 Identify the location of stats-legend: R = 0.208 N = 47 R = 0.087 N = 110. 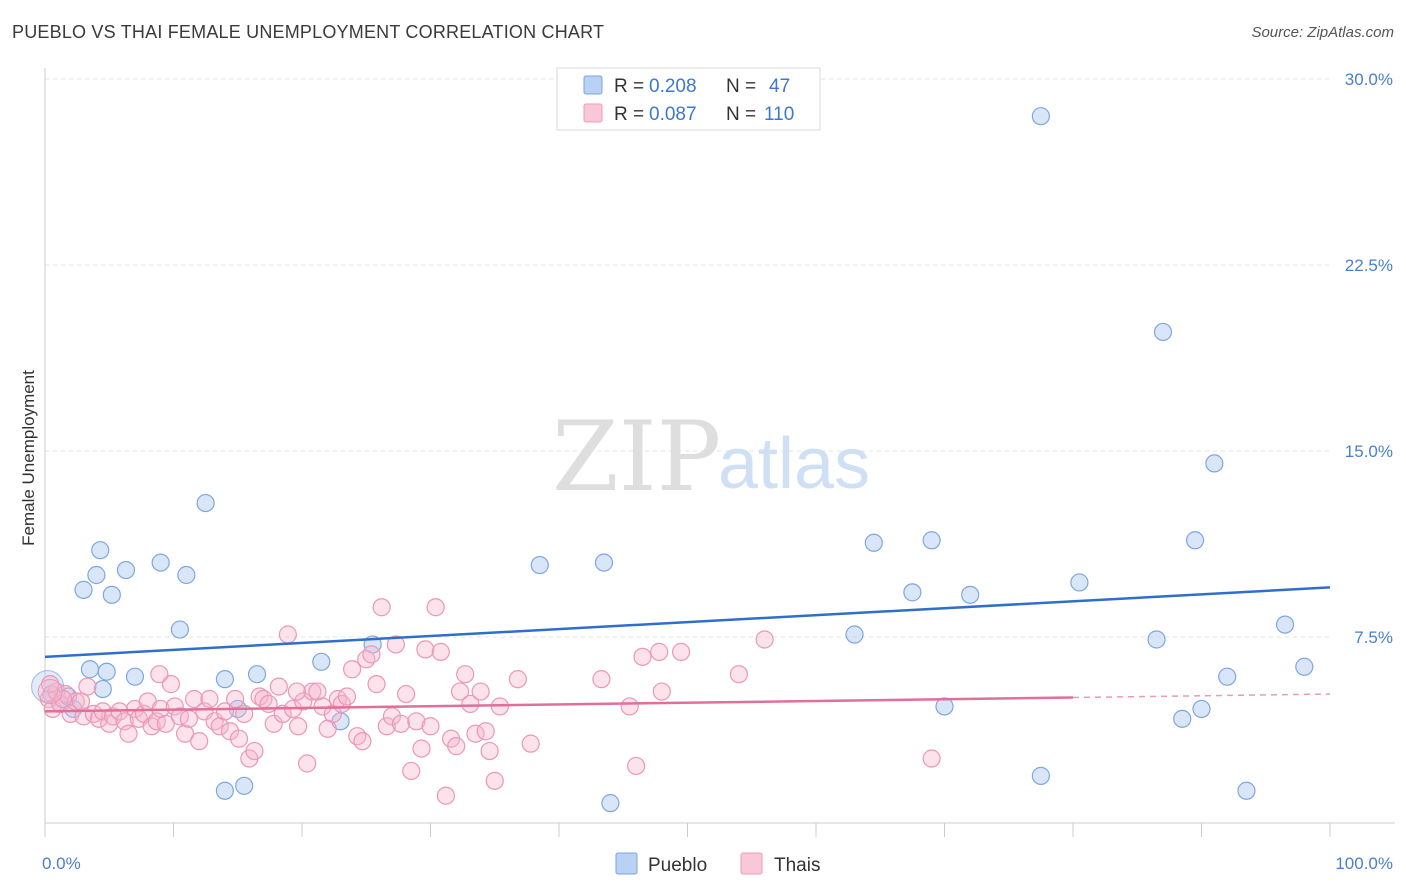
(688, 99).